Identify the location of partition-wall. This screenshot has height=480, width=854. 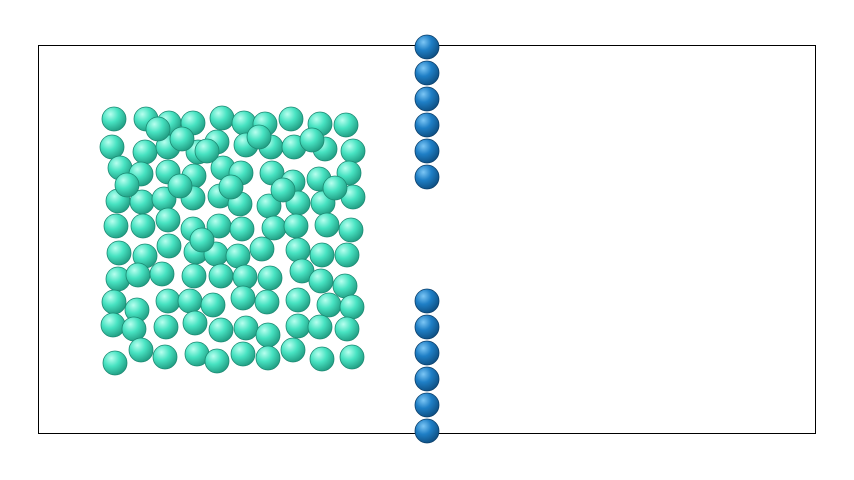
(427, 239).